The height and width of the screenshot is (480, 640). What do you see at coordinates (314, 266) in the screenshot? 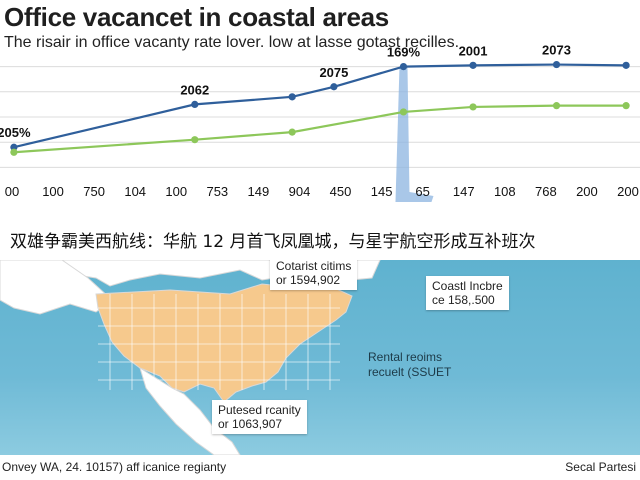
I see `callout-label: Cotarist citims` at bounding box center [314, 266].